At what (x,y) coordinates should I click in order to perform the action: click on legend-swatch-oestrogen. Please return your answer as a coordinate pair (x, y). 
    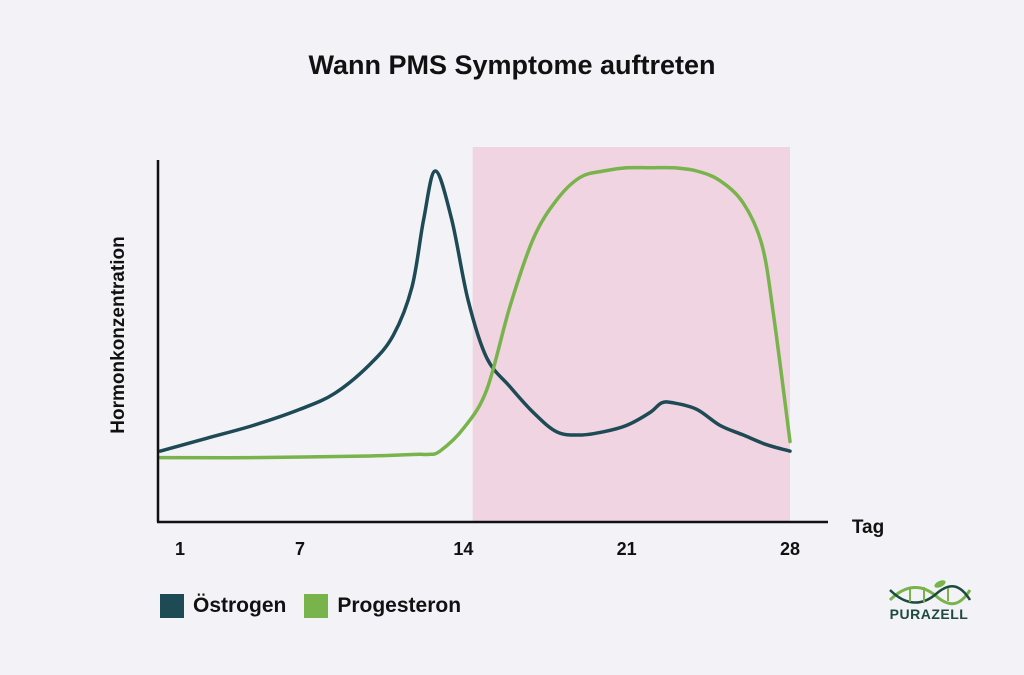
    Looking at the image, I should click on (172, 606).